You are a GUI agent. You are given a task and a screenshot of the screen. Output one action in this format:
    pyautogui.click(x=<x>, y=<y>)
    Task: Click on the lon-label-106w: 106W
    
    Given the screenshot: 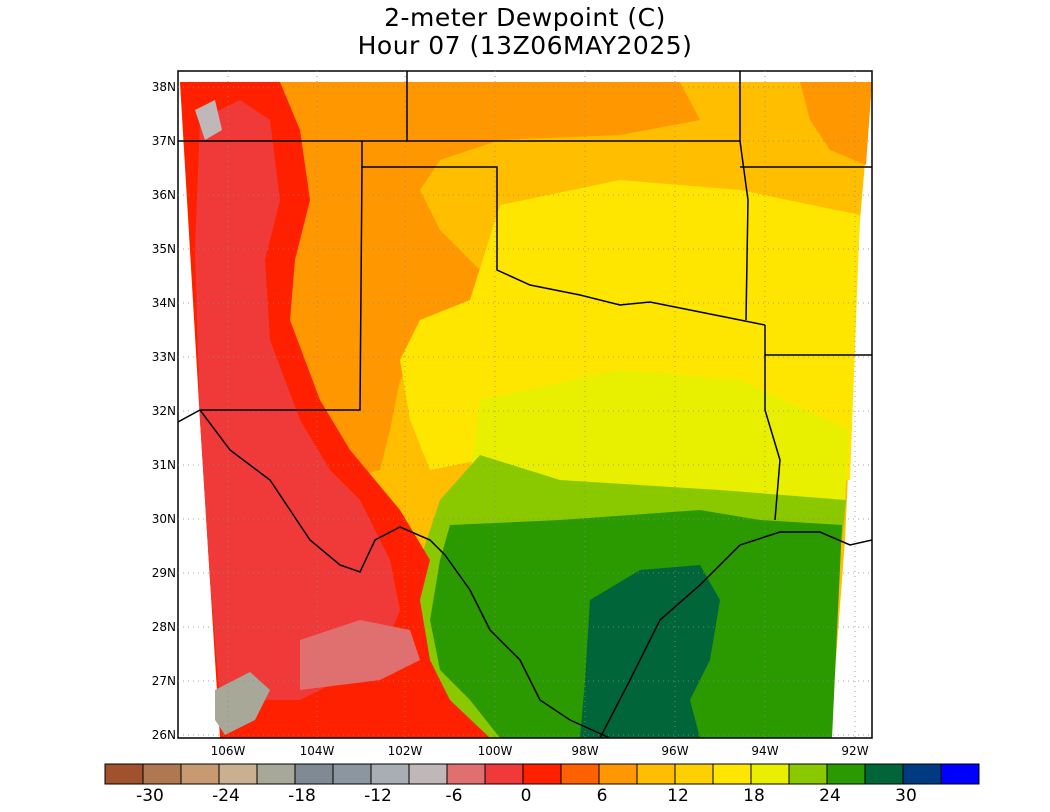 What is the action you would take?
    pyautogui.click(x=228, y=751)
    